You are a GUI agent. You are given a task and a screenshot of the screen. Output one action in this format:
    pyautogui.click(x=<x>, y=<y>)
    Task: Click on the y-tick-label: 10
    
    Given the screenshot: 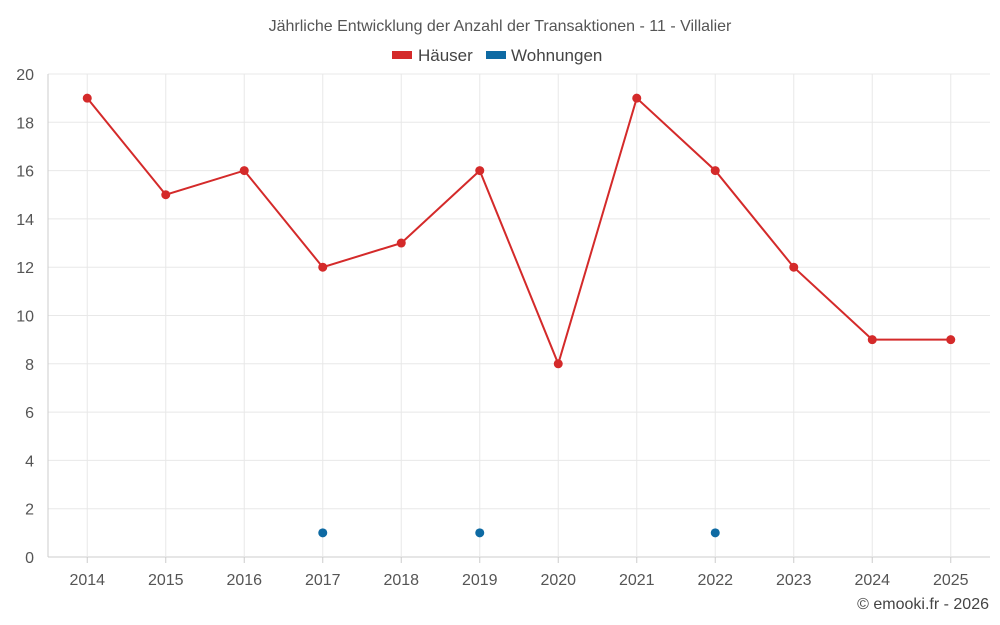 What is the action you would take?
    pyautogui.click(x=25, y=317)
    